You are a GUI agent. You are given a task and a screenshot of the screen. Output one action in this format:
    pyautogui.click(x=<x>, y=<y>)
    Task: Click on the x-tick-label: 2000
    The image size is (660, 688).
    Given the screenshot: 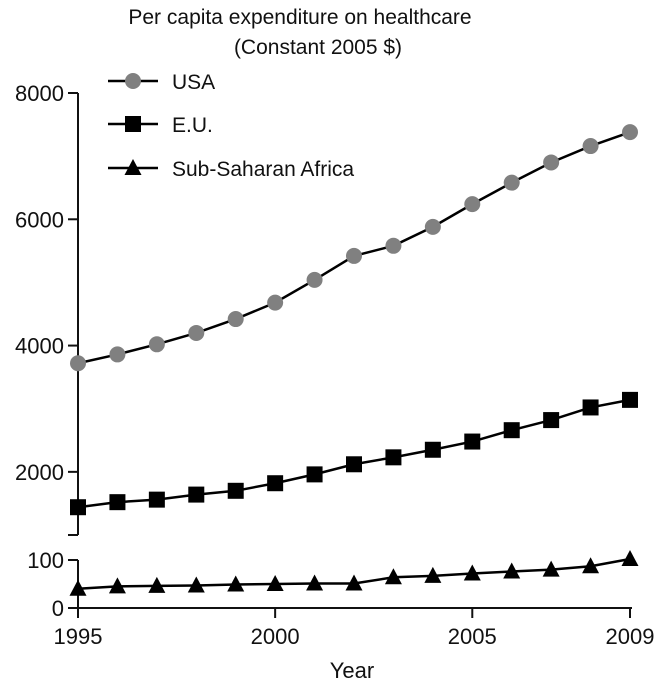 What is the action you would take?
    pyautogui.click(x=275, y=636)
    